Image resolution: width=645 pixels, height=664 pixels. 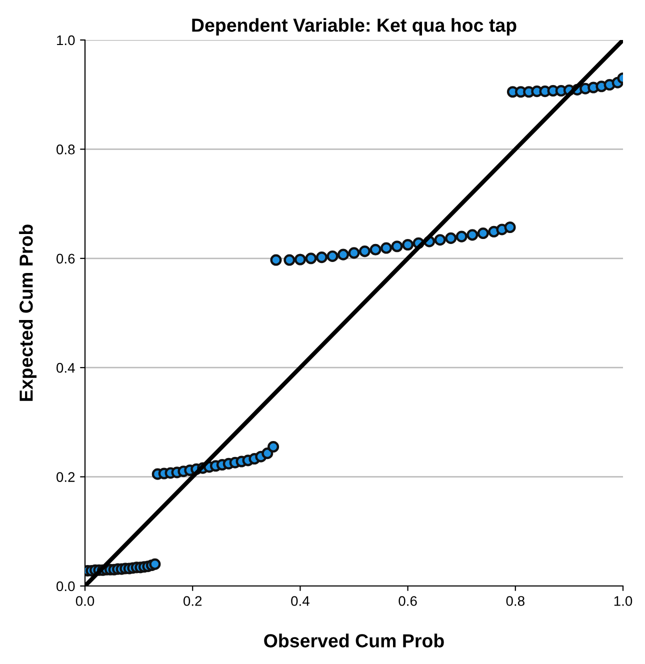 What do you see at coordinates (65, 586) in the screenshot?
I see `y-tick-label: 0.0` at bounding box center [65, 586].